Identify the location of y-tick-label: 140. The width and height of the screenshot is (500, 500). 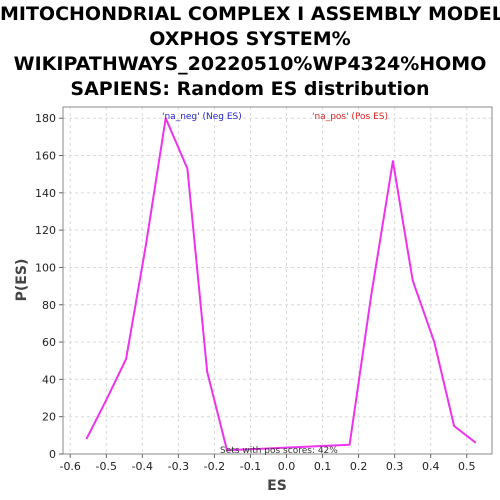
(45, 193).